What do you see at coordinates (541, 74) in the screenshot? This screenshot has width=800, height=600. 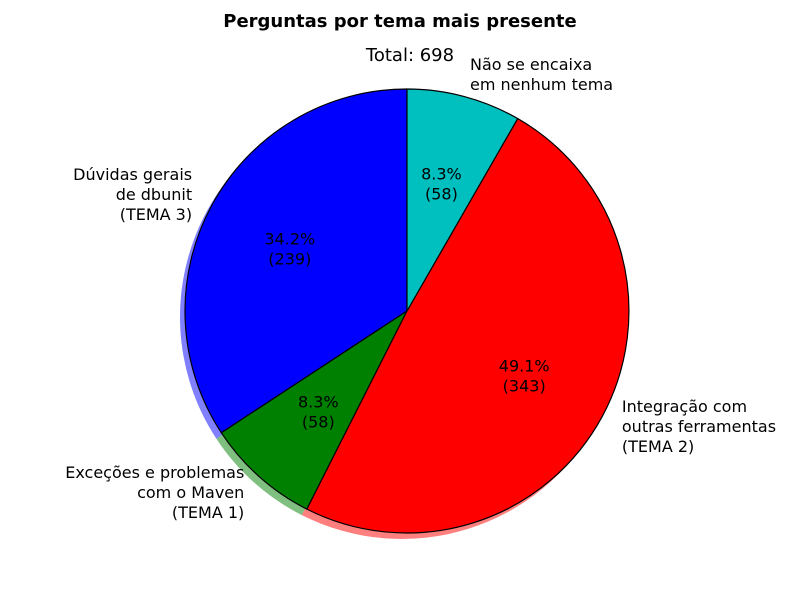 I see `slice-label: Não se encaixa em nenhum tema` at bounding box center [541, 74].